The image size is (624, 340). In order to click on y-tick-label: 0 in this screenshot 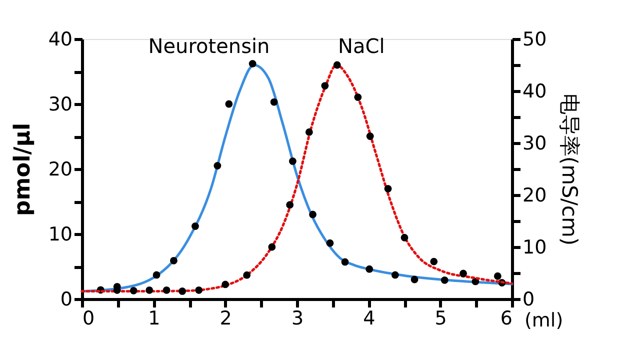, I will do `click(66, 299)`.